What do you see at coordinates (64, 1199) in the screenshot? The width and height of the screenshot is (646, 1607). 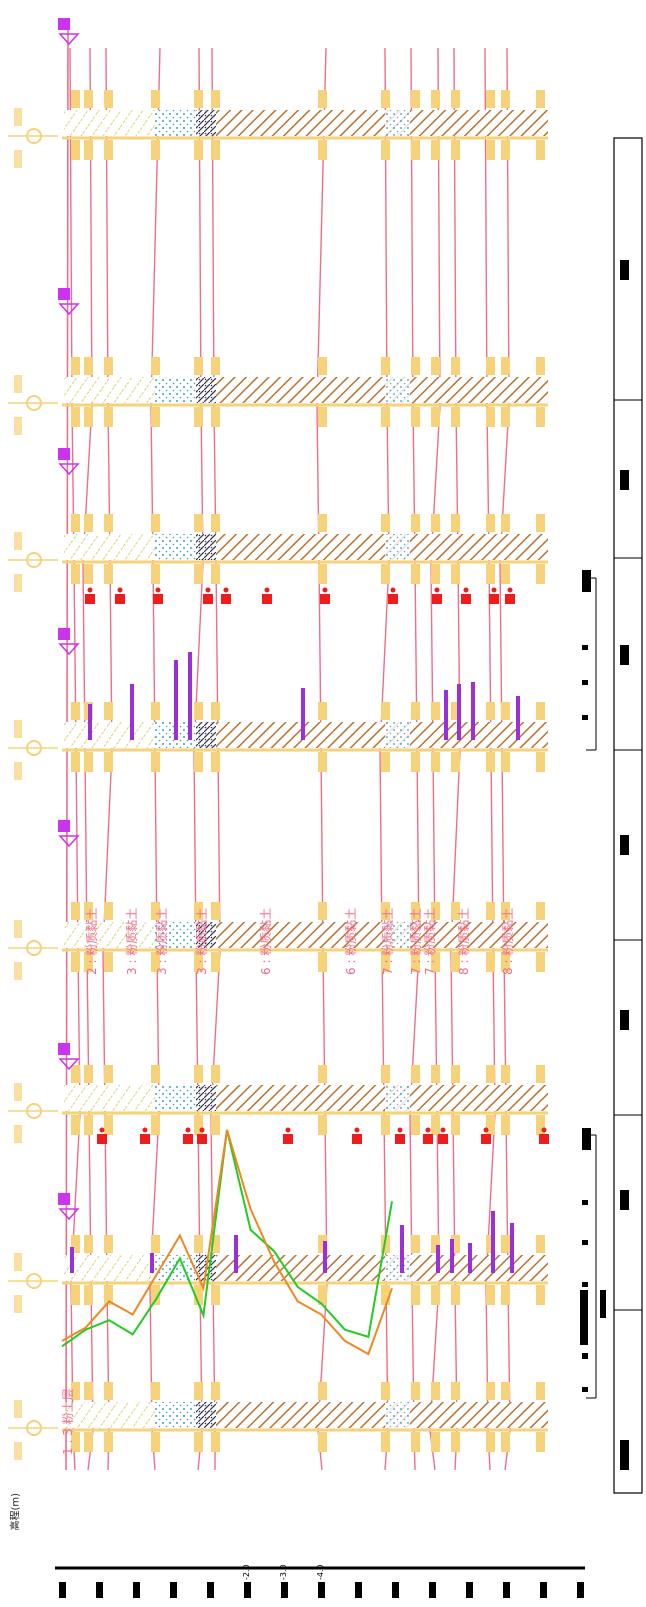 I see `water-level-block` at bounding box center [64, 1199].